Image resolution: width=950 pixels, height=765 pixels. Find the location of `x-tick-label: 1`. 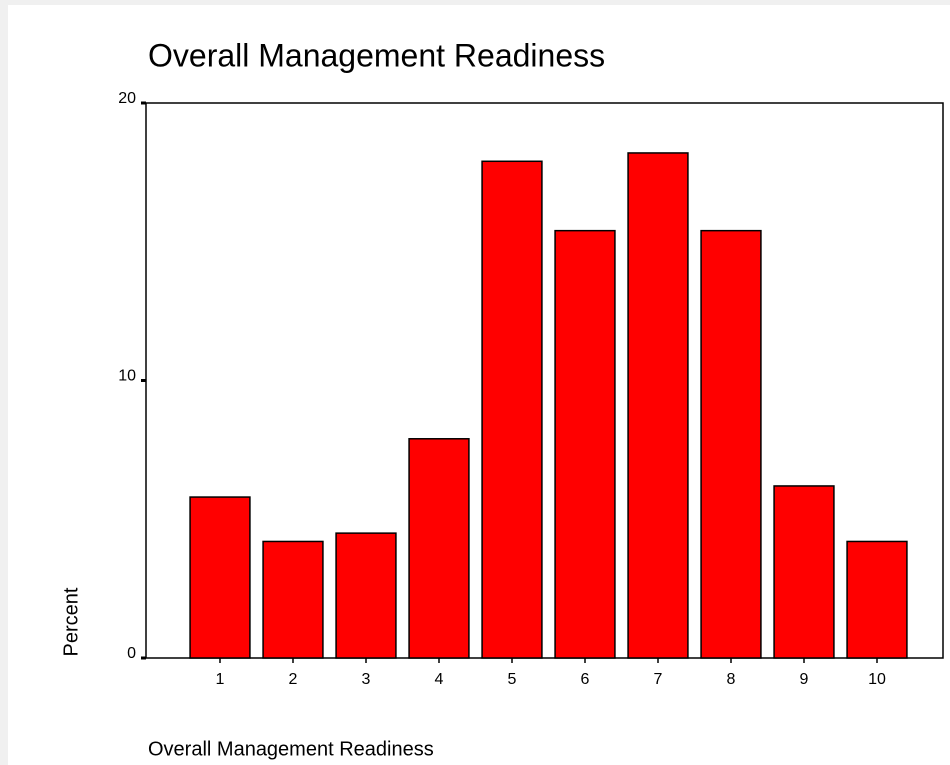

x-tick-label: 1 is located at coordinates (220, 679).